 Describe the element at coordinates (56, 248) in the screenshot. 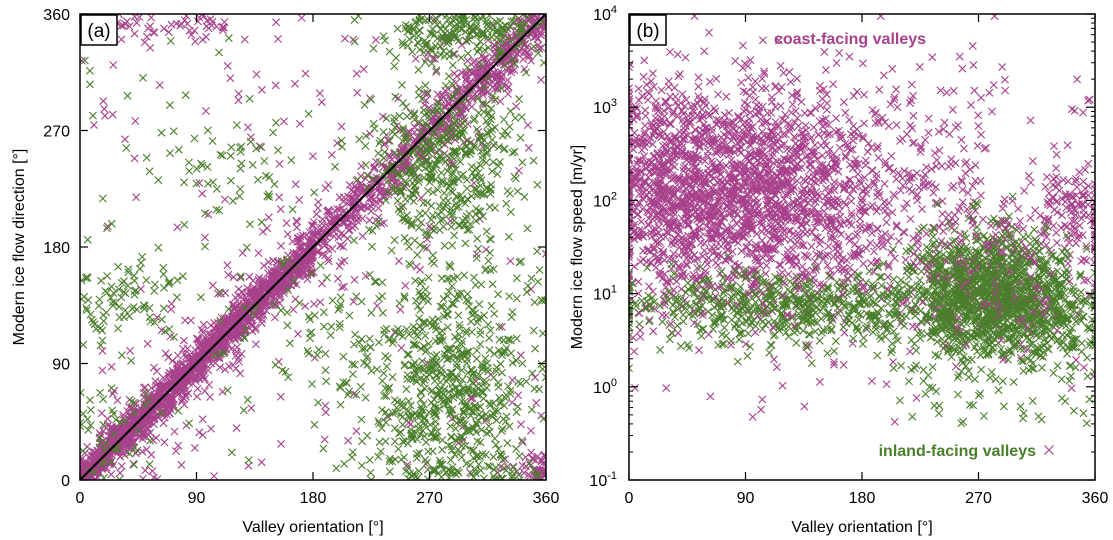

I see `panel-a-y-tick-label: 180` at that location.